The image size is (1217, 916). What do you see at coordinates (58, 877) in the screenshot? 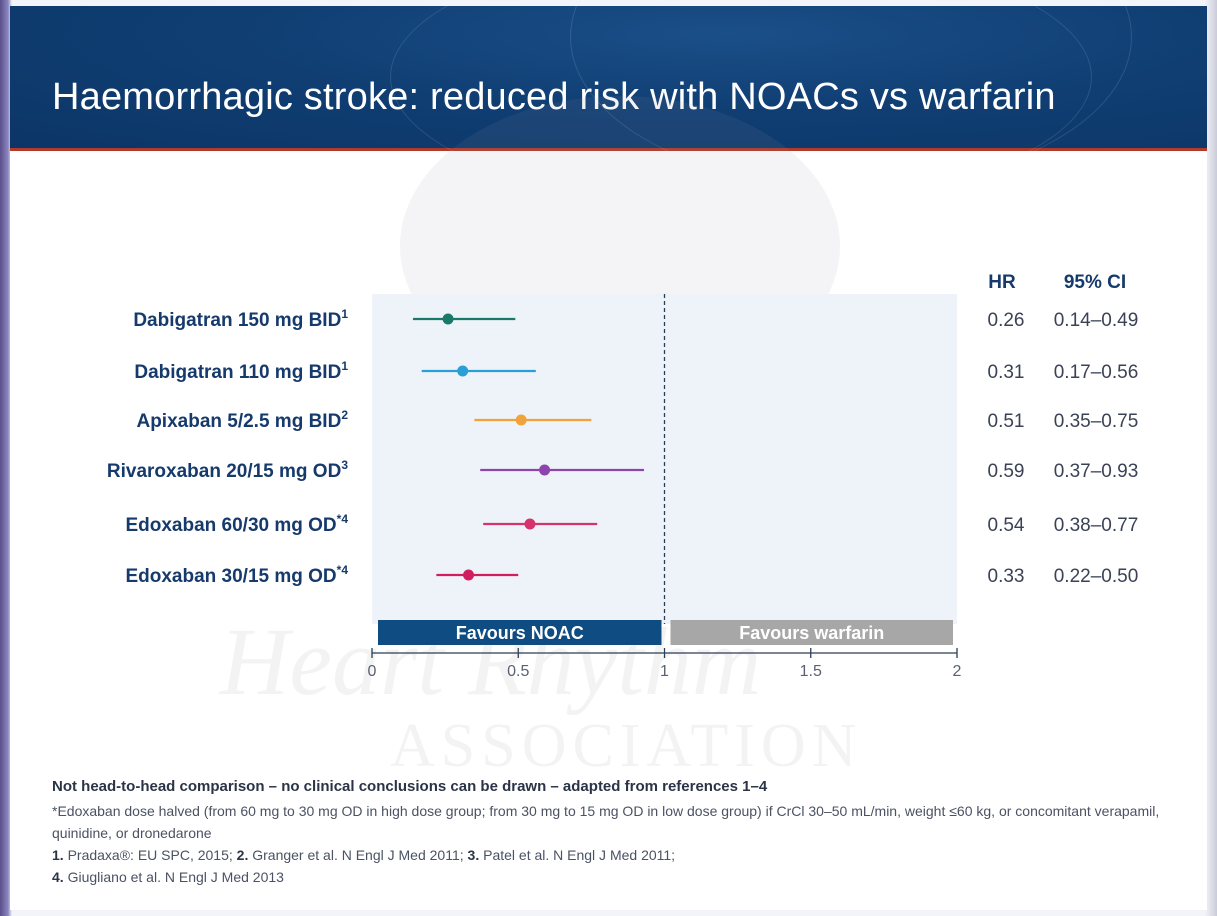
I see `ref4-number: 4.` at bounding box center [58, 877].